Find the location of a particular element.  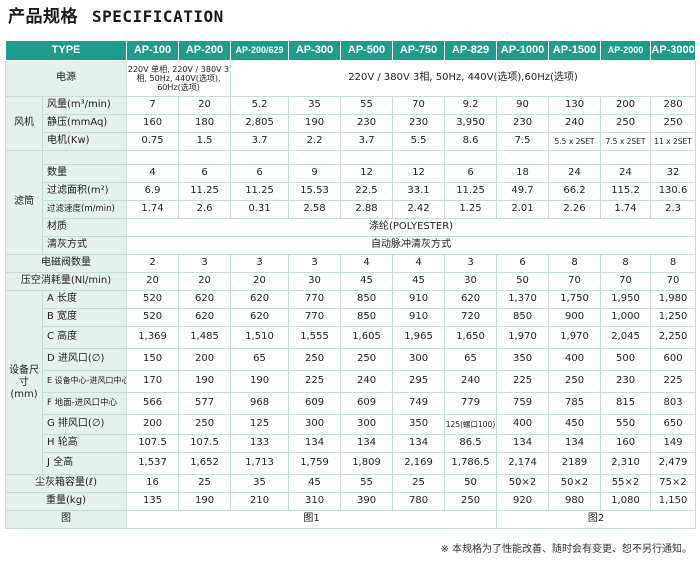

fan-airflow-row: 风机 风量(m³/min) 7 20 5.2 35 55 70 9.2 90 130 200 280 is located at coordinates (351, 123).